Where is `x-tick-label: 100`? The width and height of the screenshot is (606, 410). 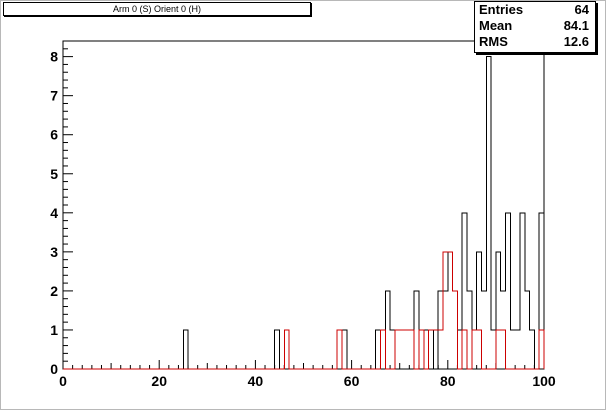 x-tick-label: 100 is located at coordinates (544, 381).